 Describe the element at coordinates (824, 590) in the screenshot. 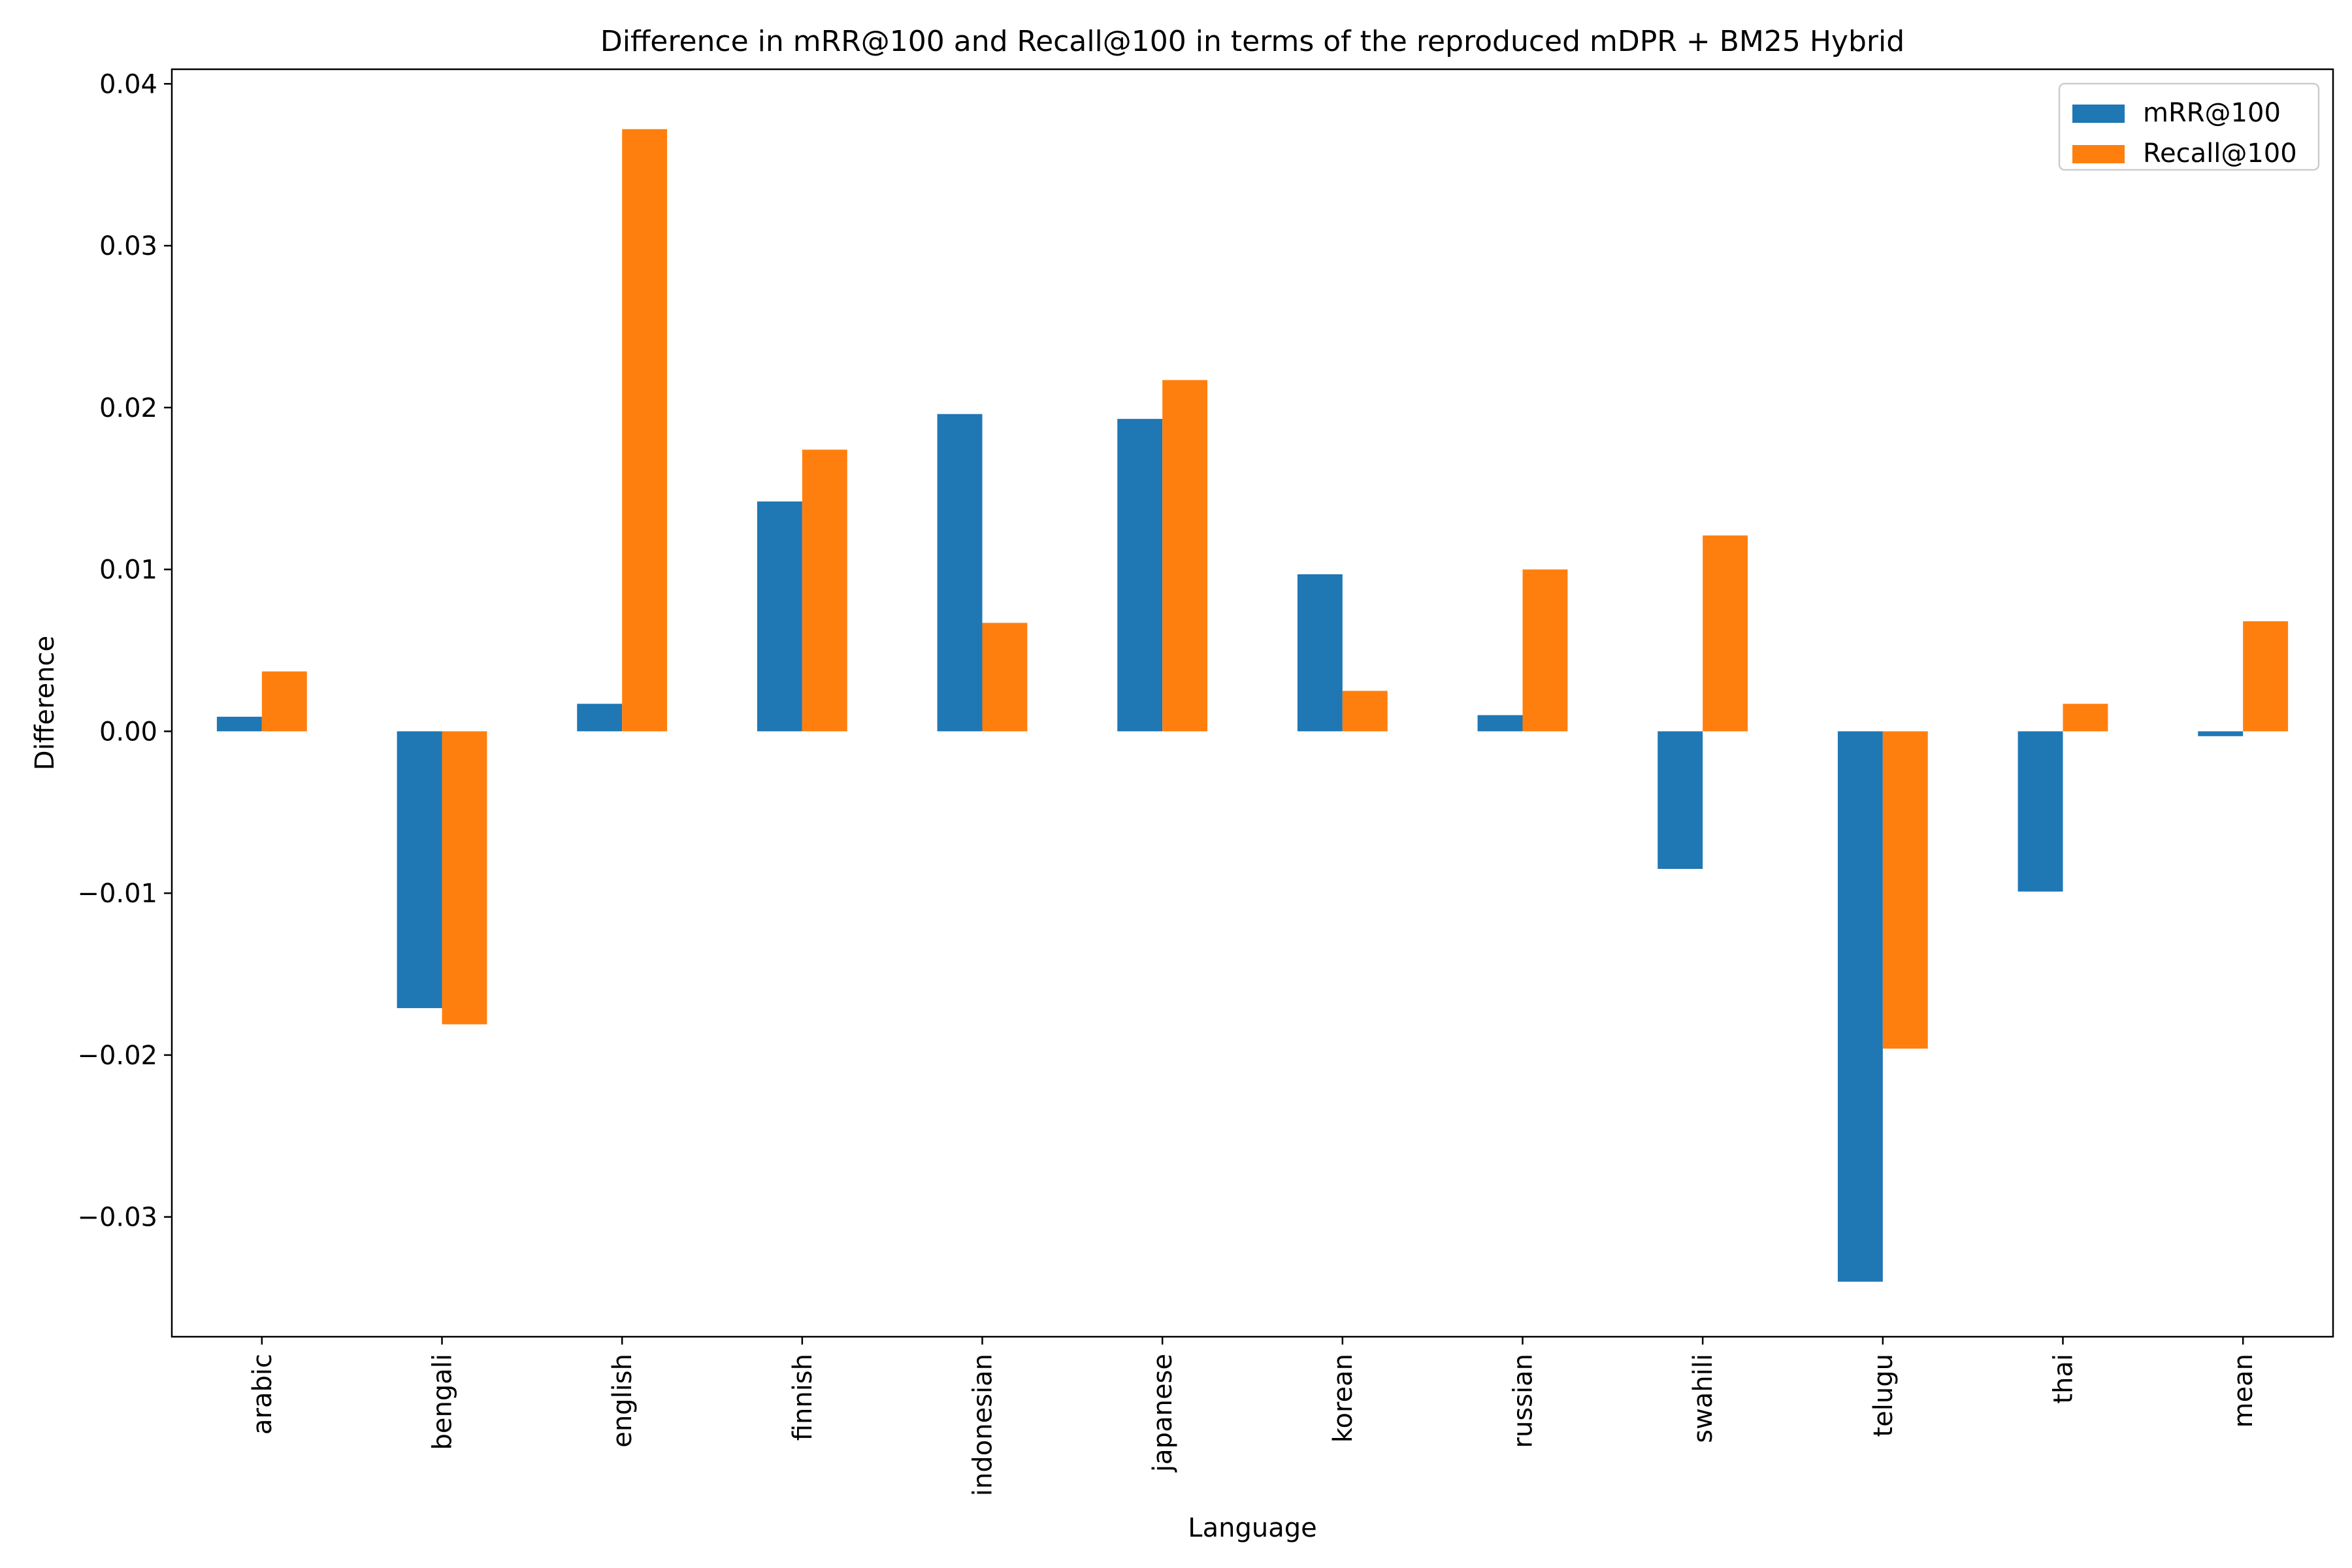

I see `bar-recall-finnish` at that location.